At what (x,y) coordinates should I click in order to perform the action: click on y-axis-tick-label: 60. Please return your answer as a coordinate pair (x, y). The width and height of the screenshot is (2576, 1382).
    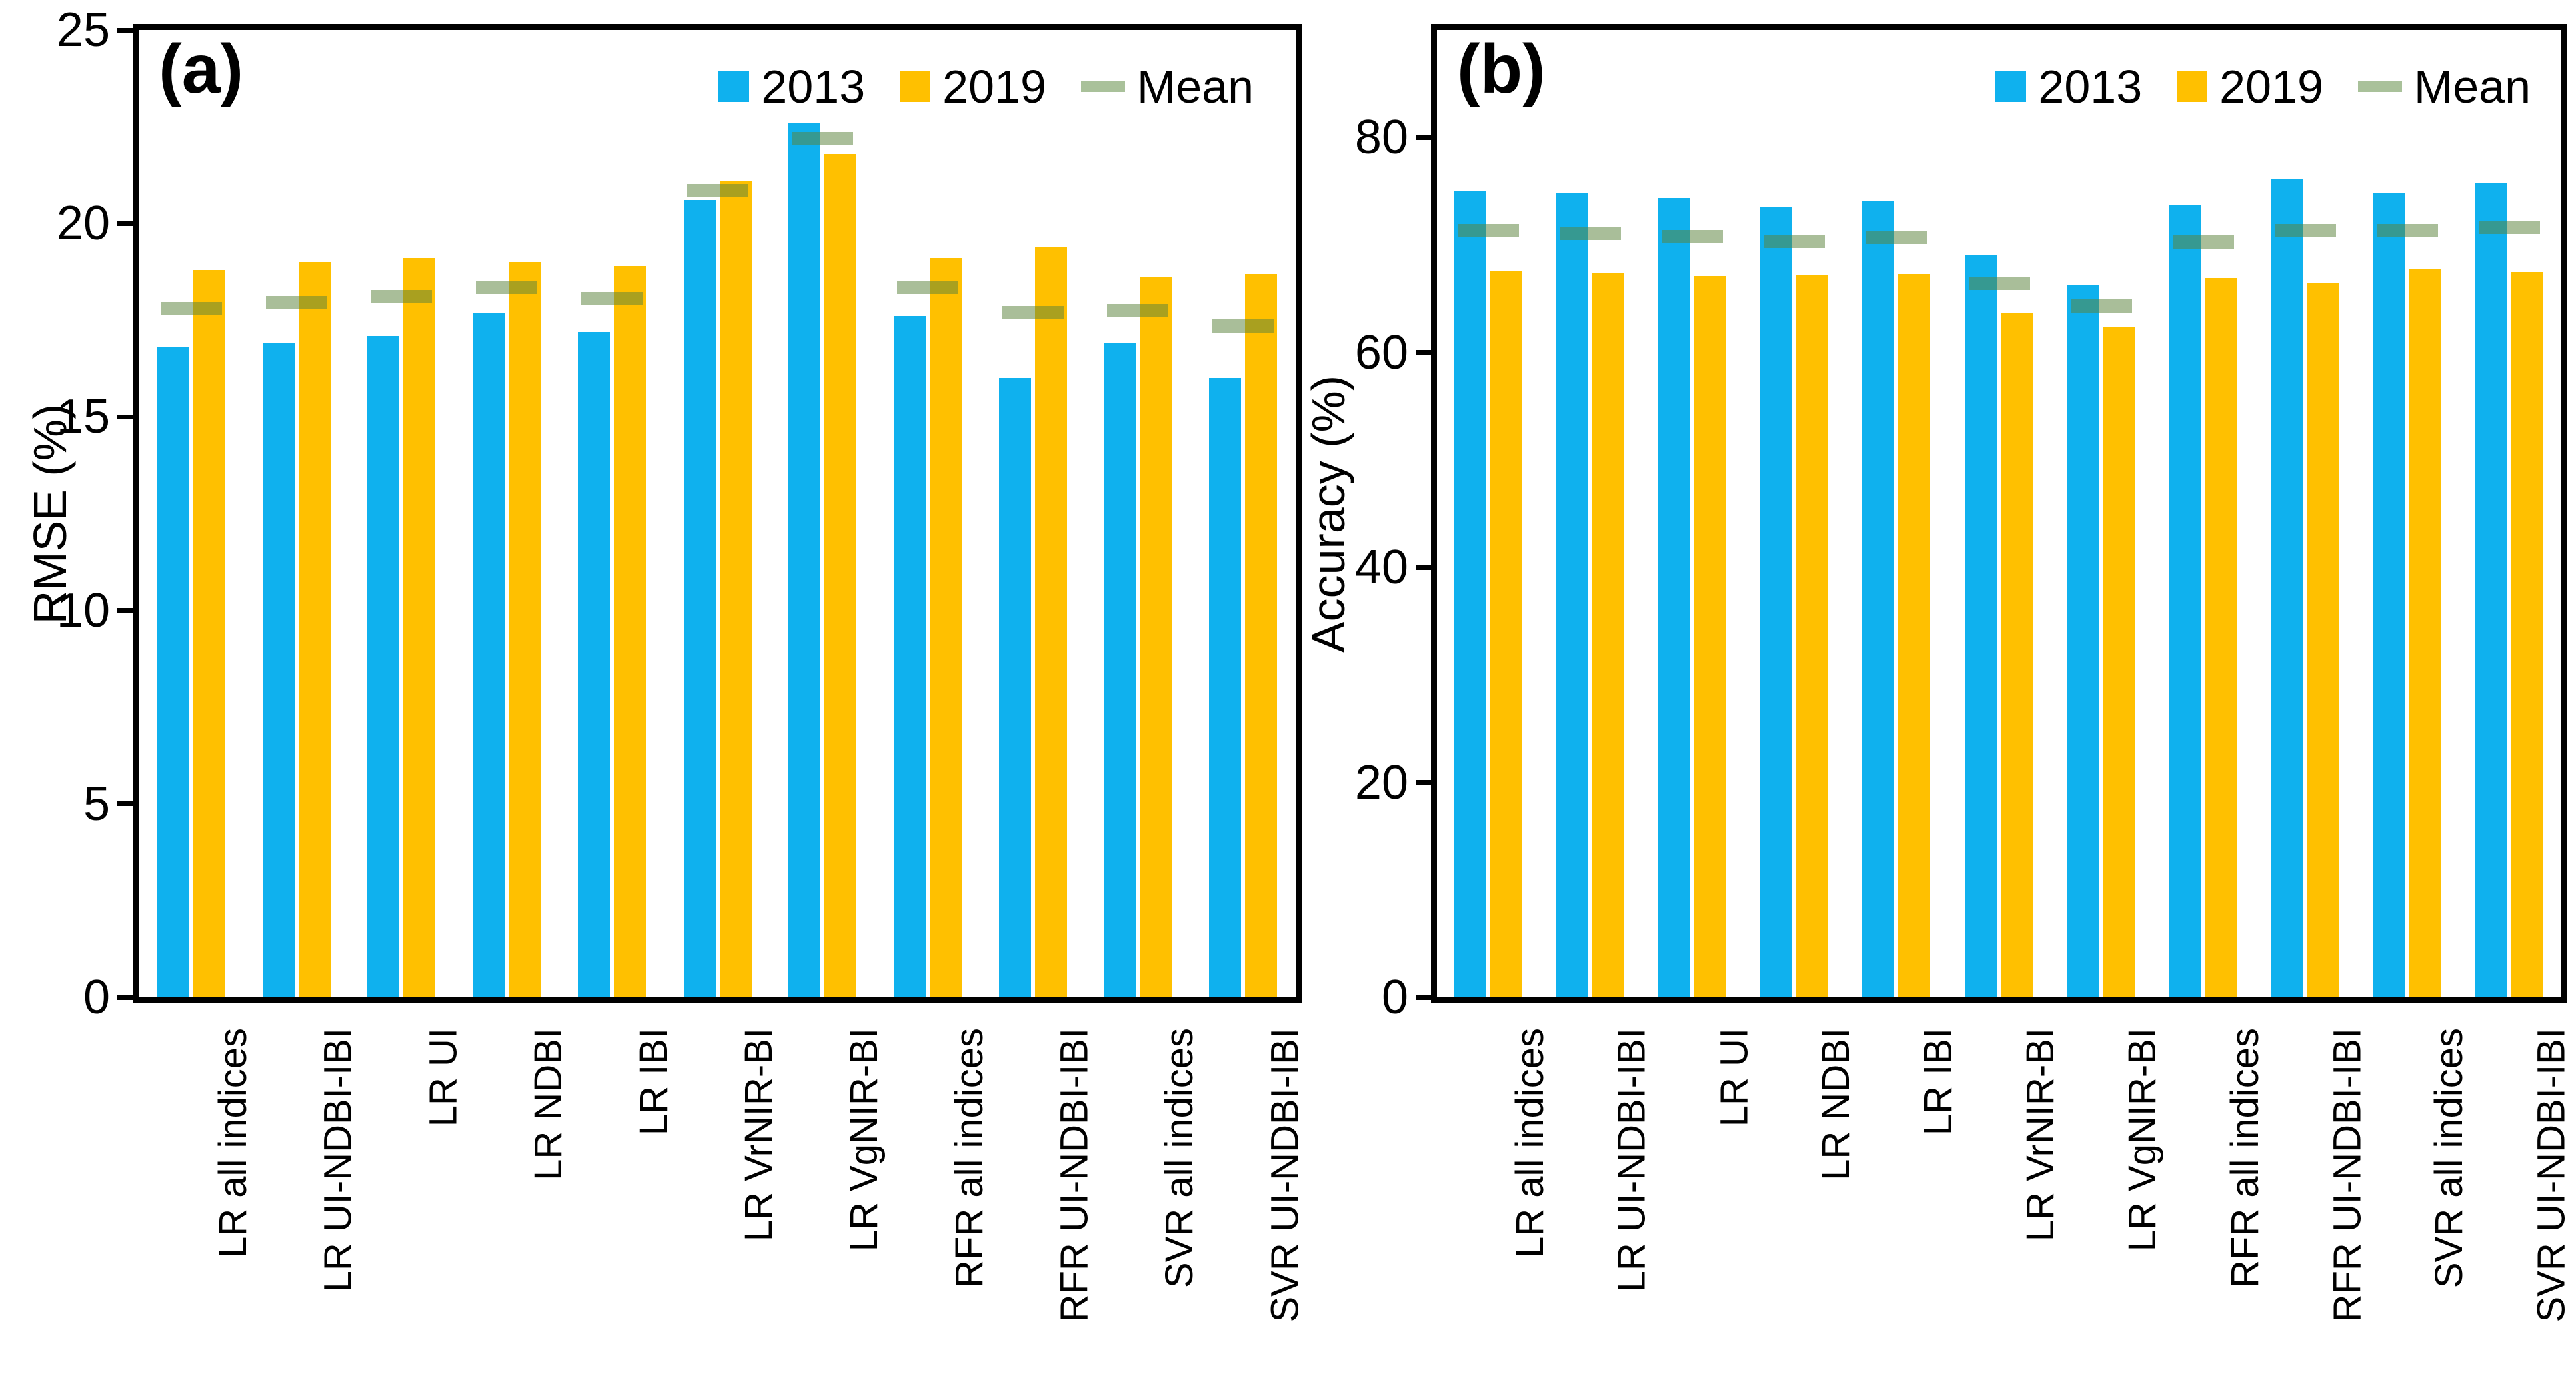
    Looking at the image, I should click on (1381, 352).